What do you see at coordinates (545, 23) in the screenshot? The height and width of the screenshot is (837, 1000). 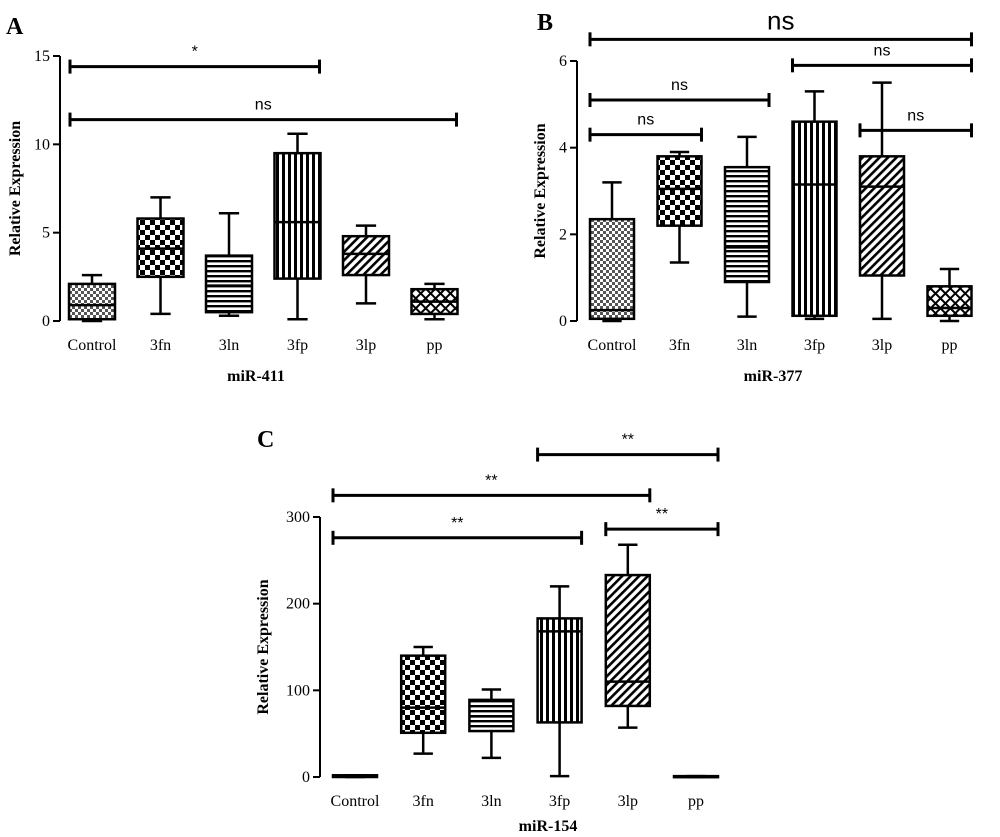 I see `panel-letter: B` at bounding box center [545, 23].